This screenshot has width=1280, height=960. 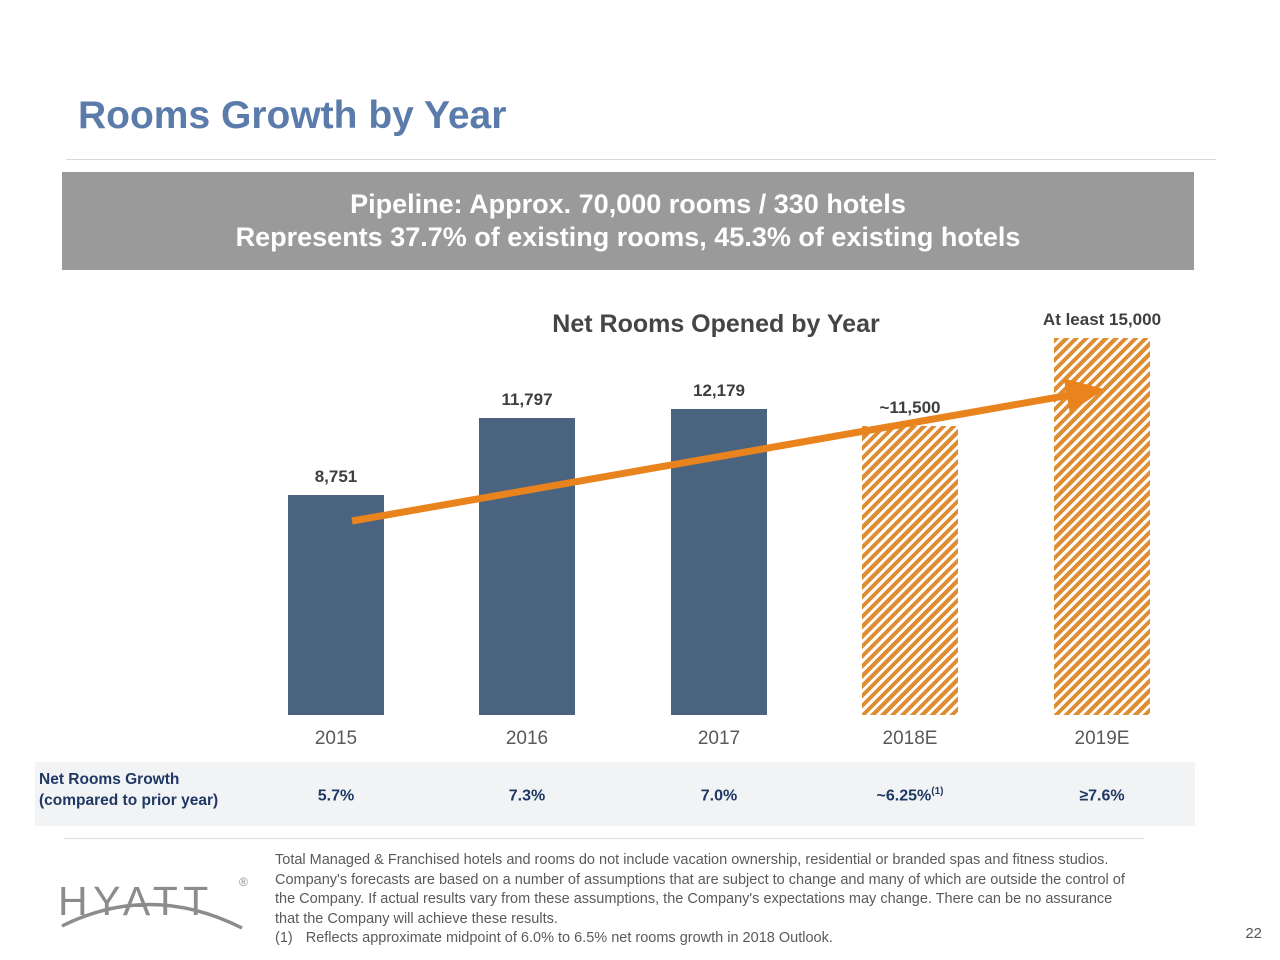 I want to click on growth-value-2015: 5.7%, so click(x=336, y=795).